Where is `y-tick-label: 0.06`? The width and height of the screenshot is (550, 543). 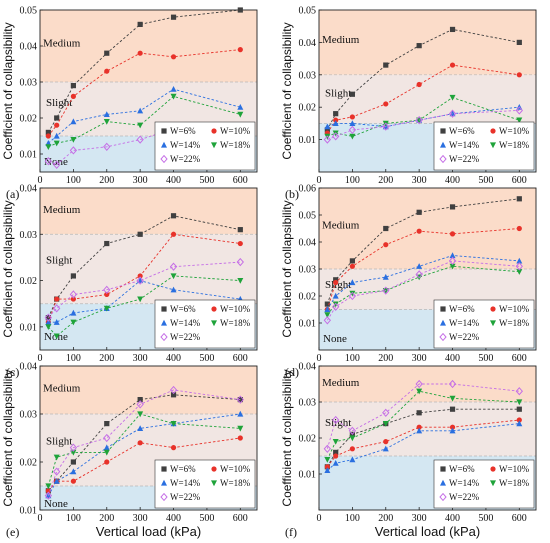
y-tick-label: 0.06 is located at coordinates (308, 189).